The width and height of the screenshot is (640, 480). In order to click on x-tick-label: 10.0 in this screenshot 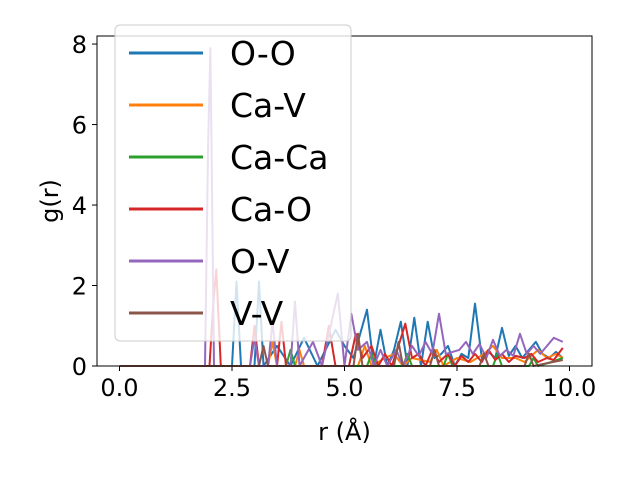, I will do `click(569, 388)`.